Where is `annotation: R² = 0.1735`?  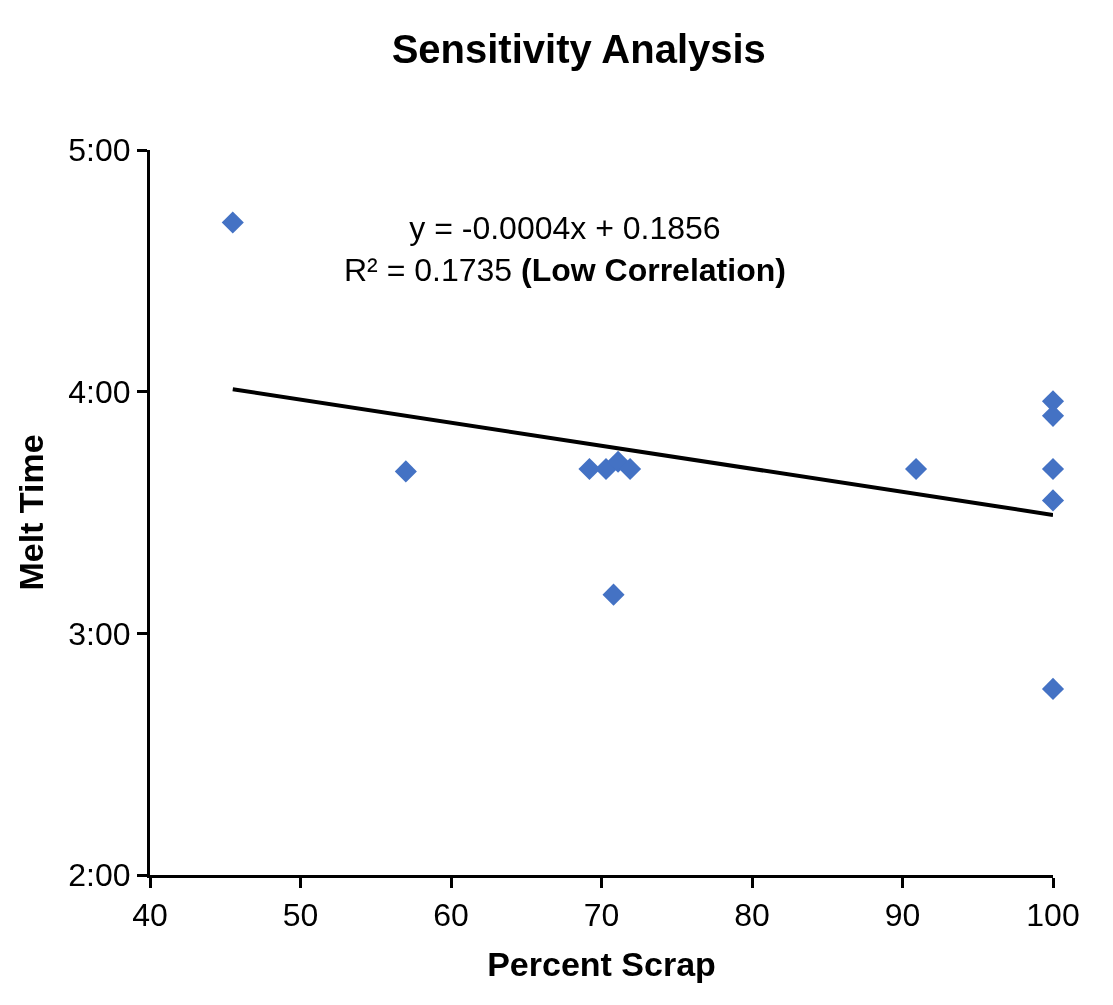
annotation: R² = 0.1735 is located at coordinates (428, 269).